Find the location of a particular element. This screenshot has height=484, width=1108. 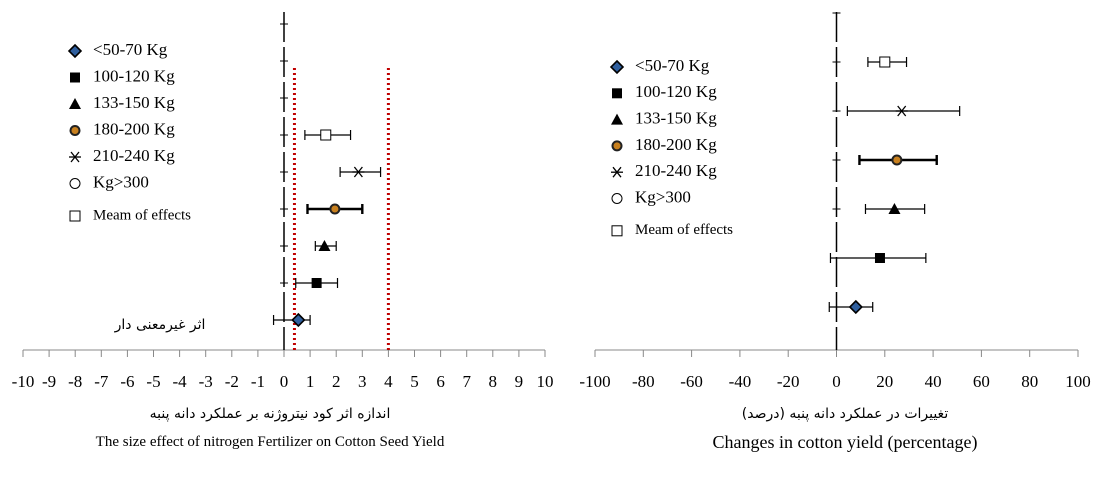

x-tick-label: 1 is located at coordinates (310, 381).